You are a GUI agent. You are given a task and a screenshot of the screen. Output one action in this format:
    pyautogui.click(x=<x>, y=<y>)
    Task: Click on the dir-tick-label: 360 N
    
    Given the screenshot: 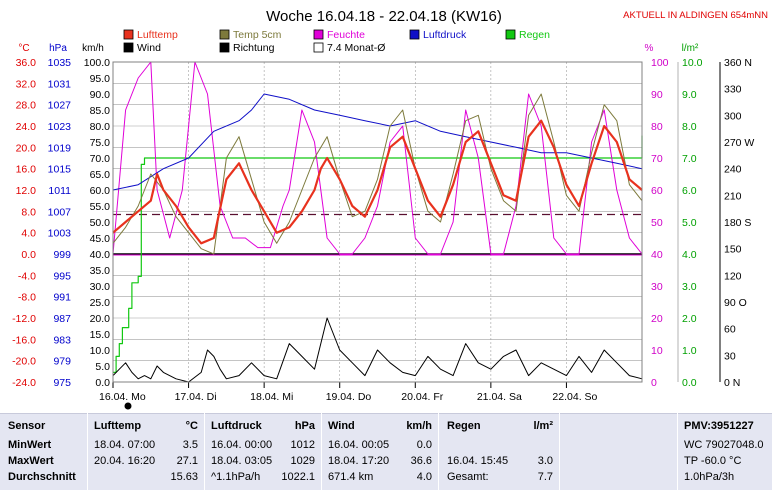 What is the action you would take?
    pyautogui.click(x=738, y=63)
    